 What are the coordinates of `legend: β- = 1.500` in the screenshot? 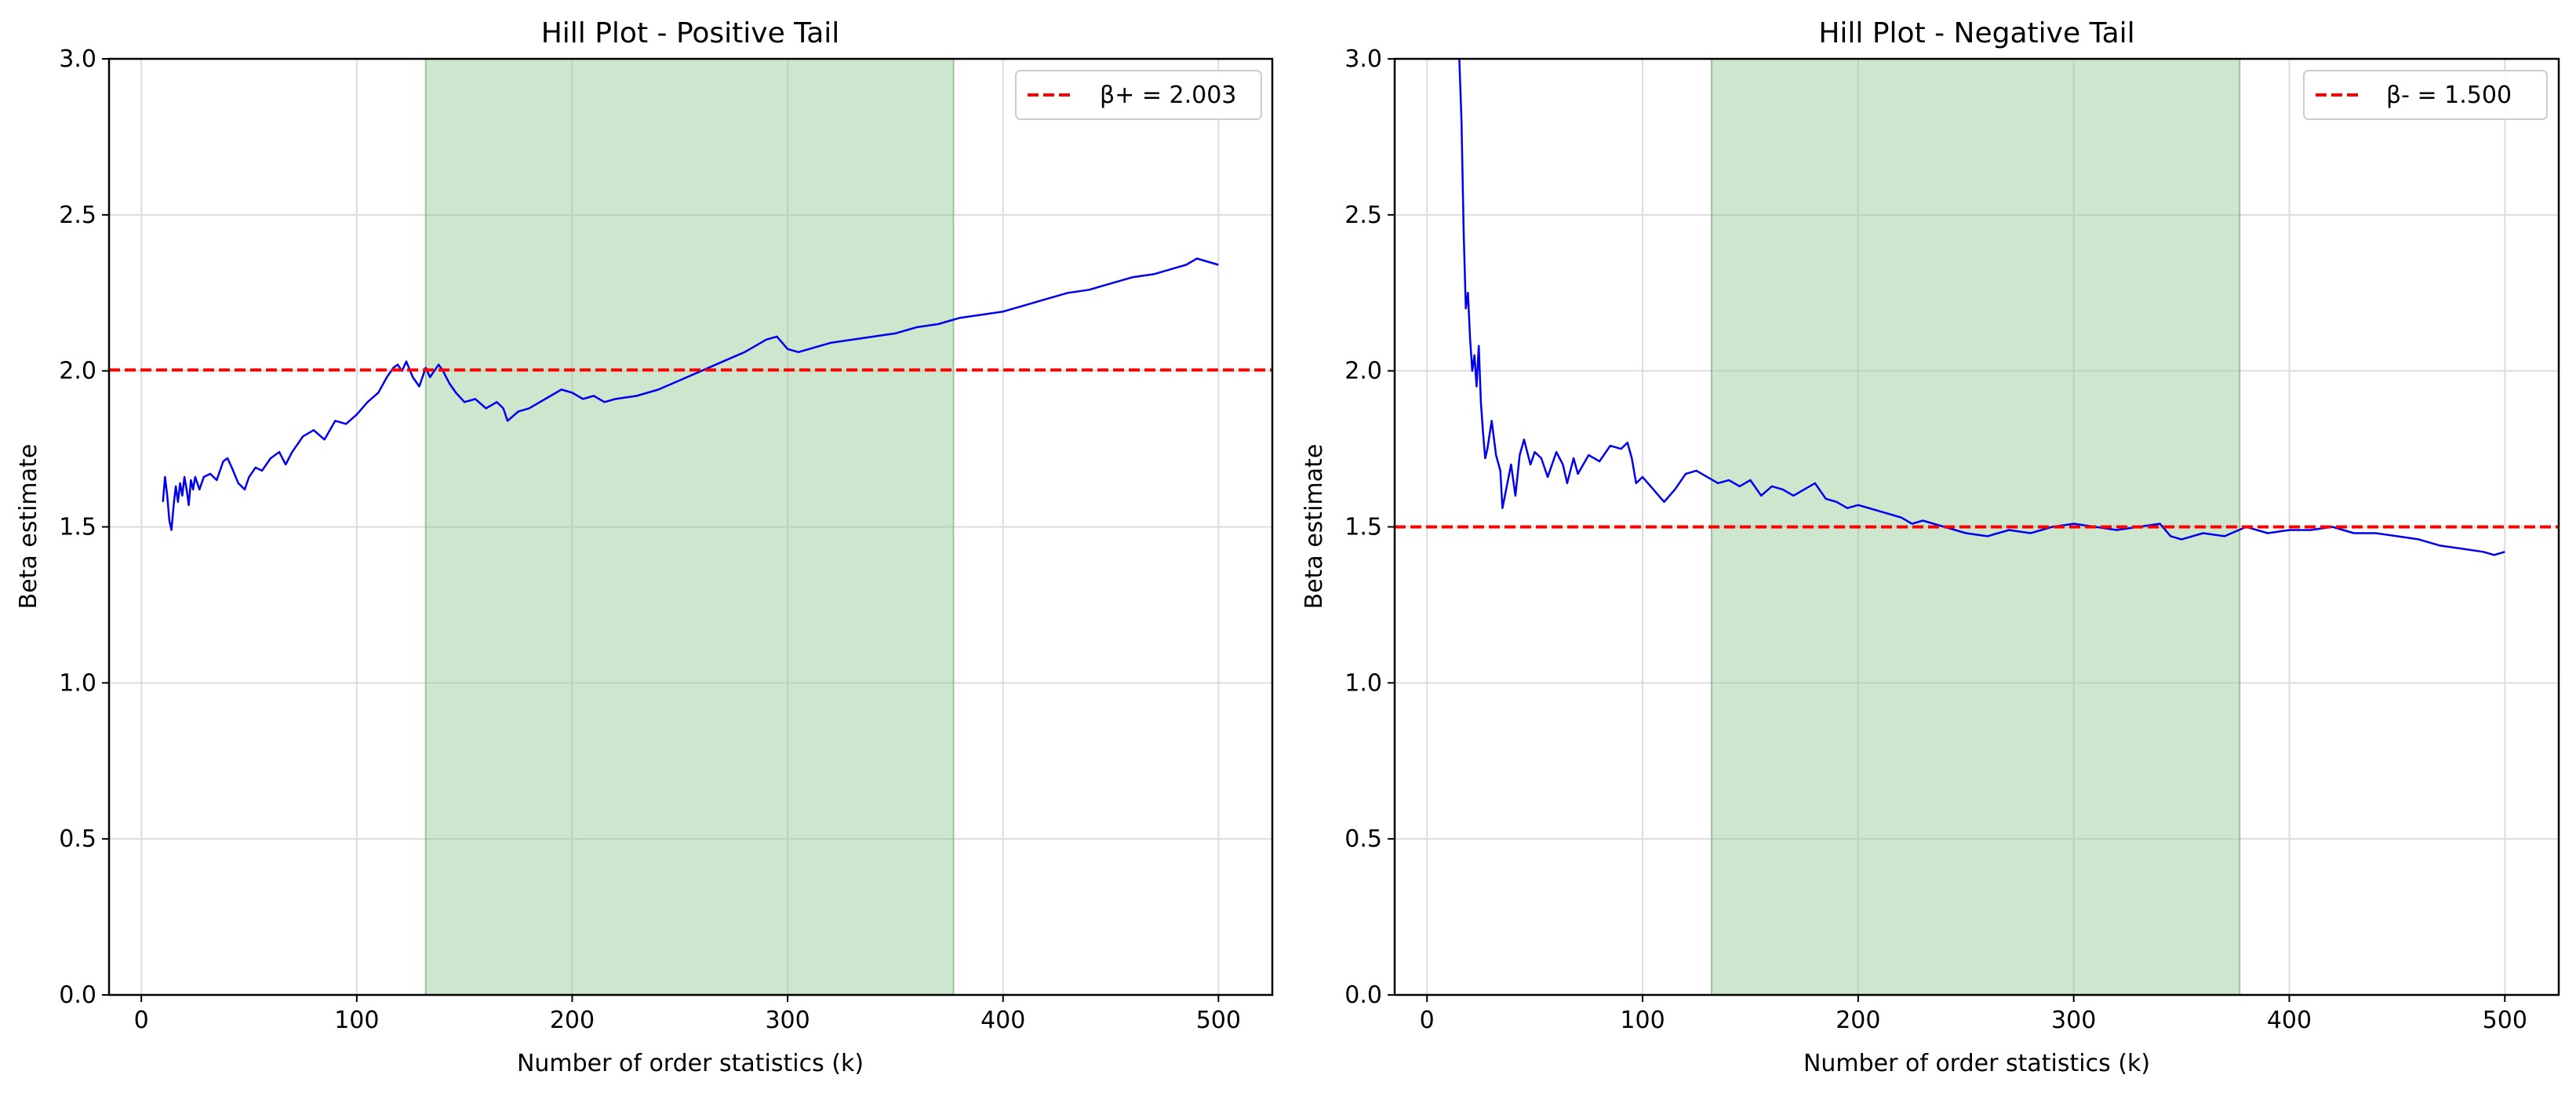 It's located at (2425, 95).